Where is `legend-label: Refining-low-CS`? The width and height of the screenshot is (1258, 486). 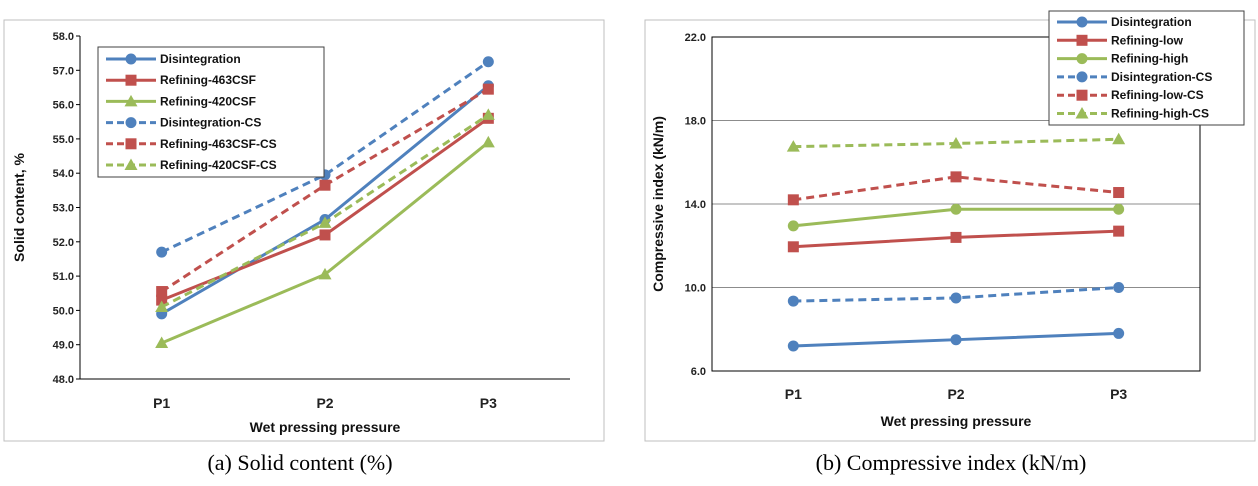
legend-label: Refining-low-CS is located at coordinates (1157, 95).